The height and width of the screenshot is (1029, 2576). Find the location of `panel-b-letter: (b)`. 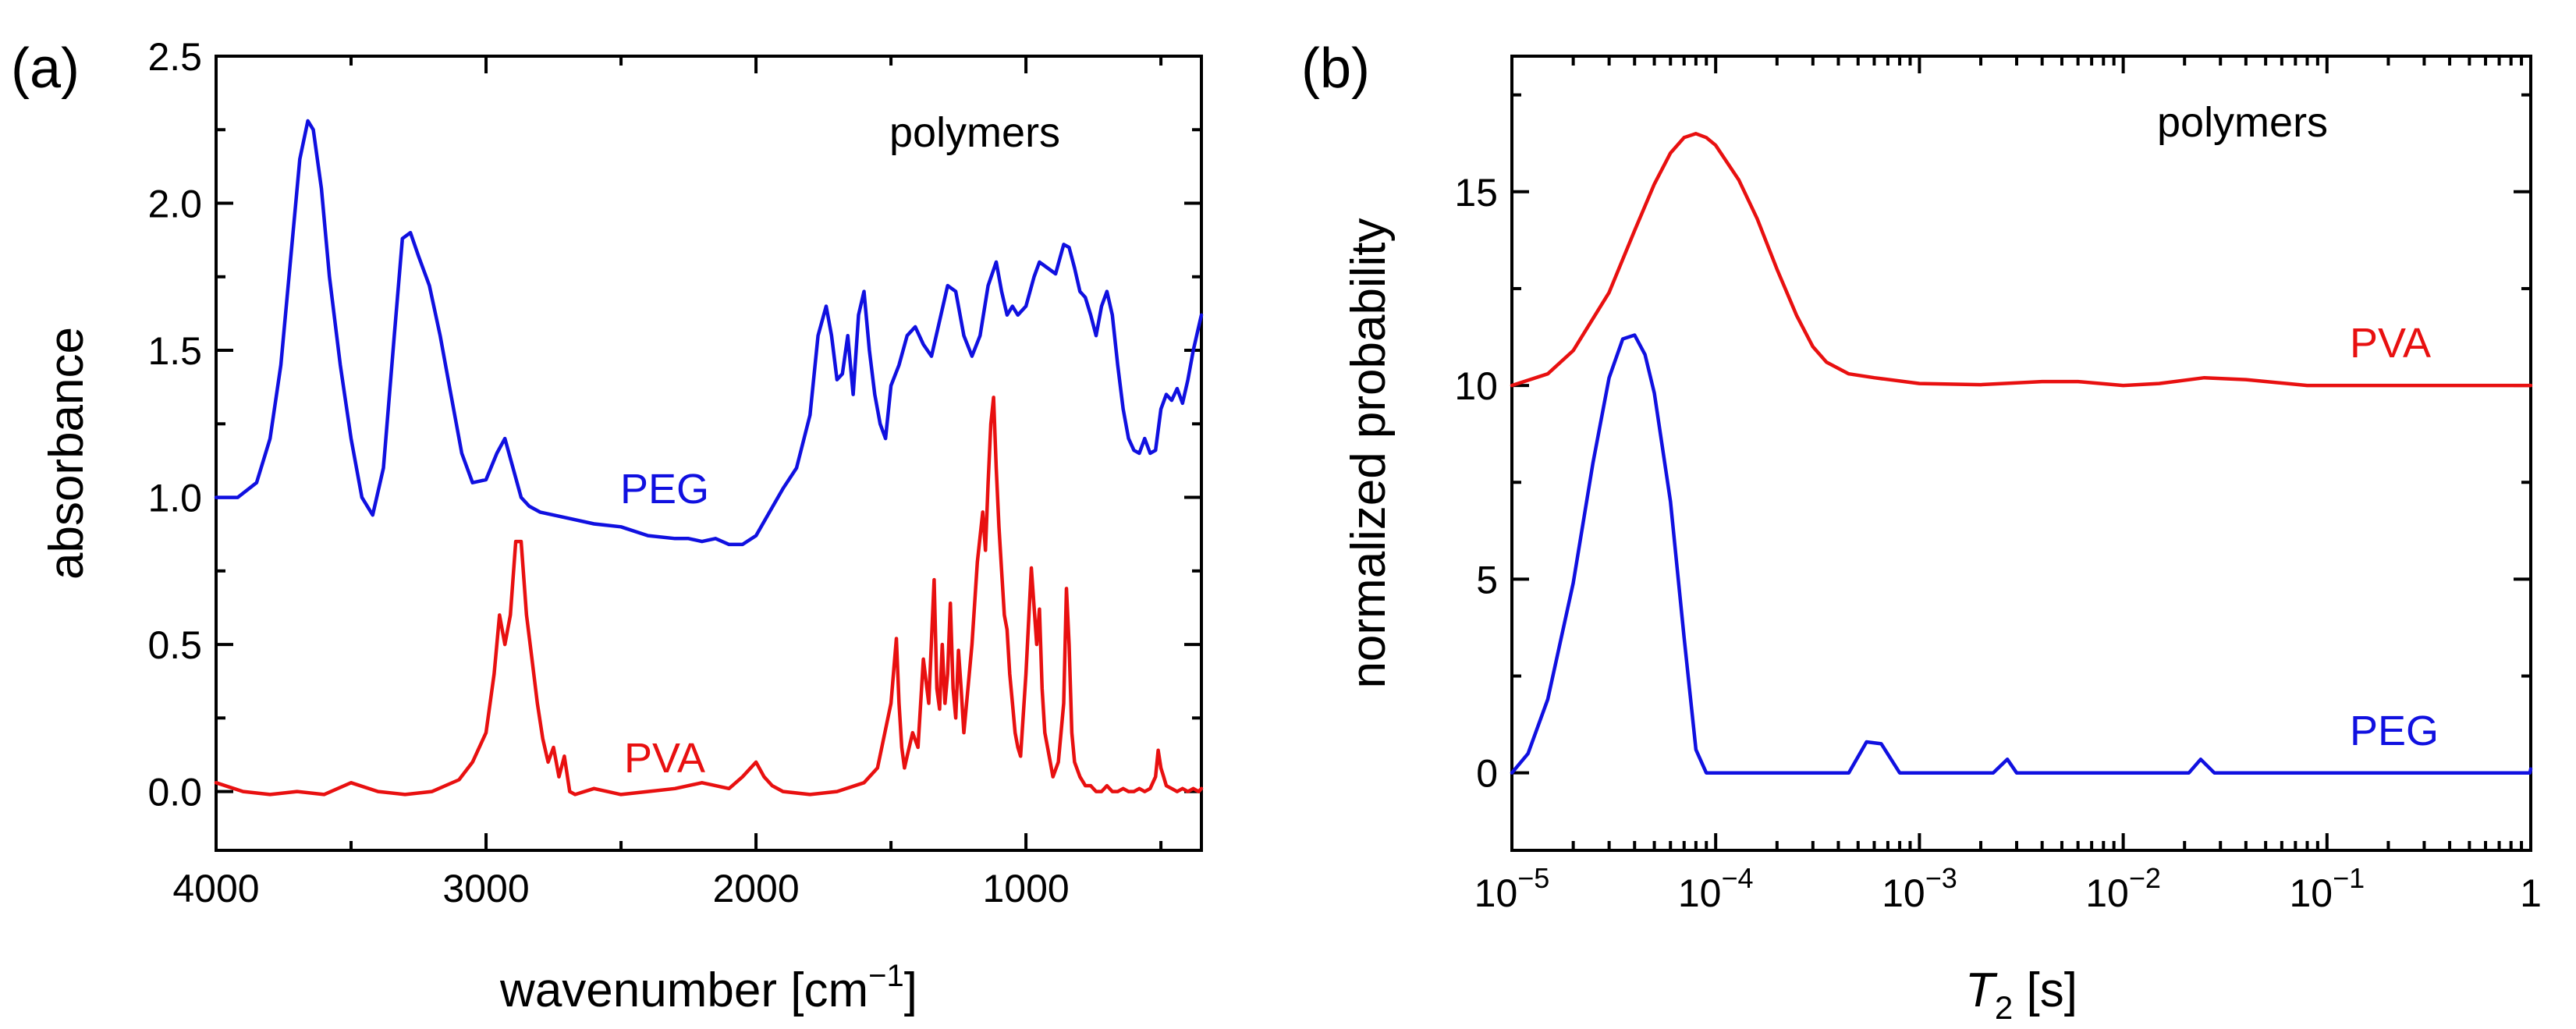

panel-b-letter: (b) is located at coordinates (1335, 68).